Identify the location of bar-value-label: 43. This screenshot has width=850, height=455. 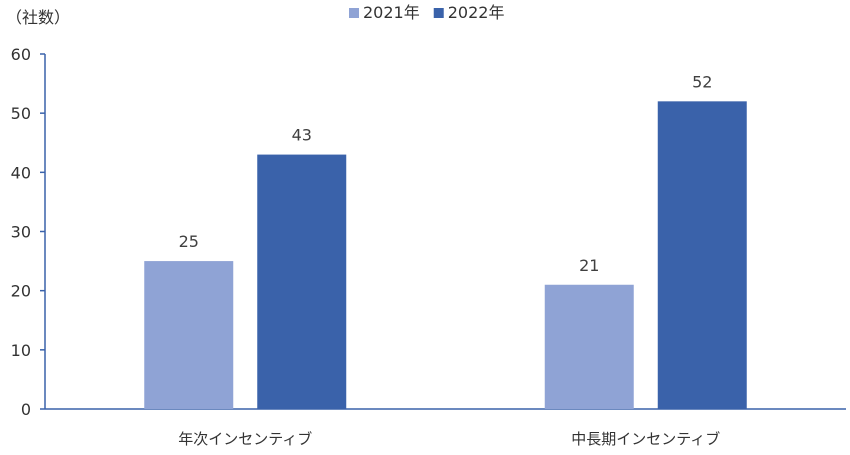
(302, 135).